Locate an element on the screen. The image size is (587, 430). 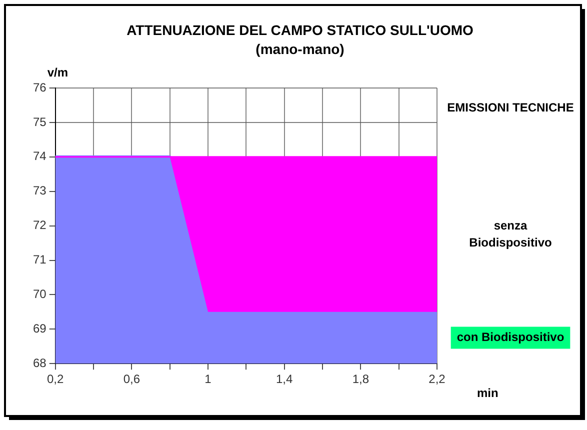
text: senza Biodispositivo is located at coordinates (510, 234).